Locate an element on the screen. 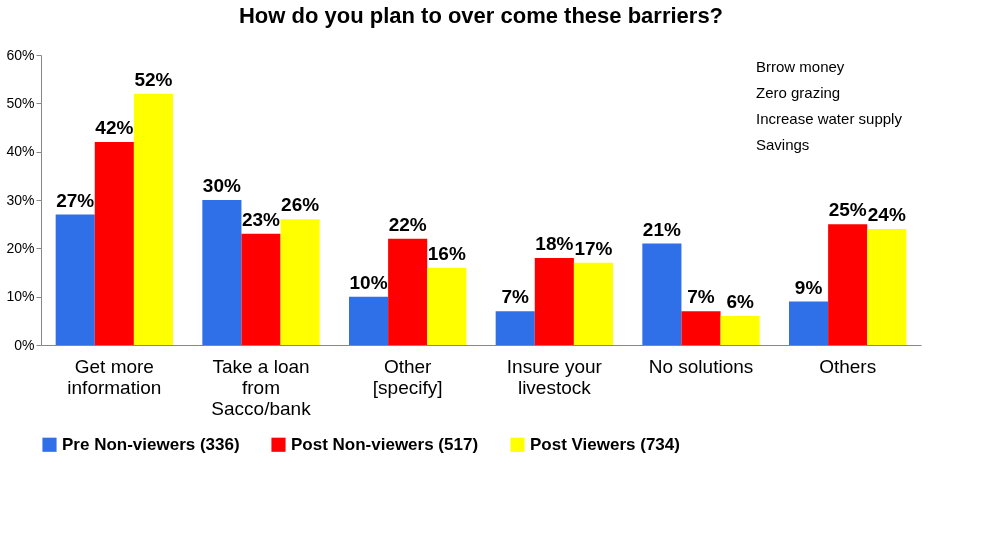 Image resolution: width=1006 pixels, height=559 pixels. y-tick-label: 30% is located at coordinates (20, 199).